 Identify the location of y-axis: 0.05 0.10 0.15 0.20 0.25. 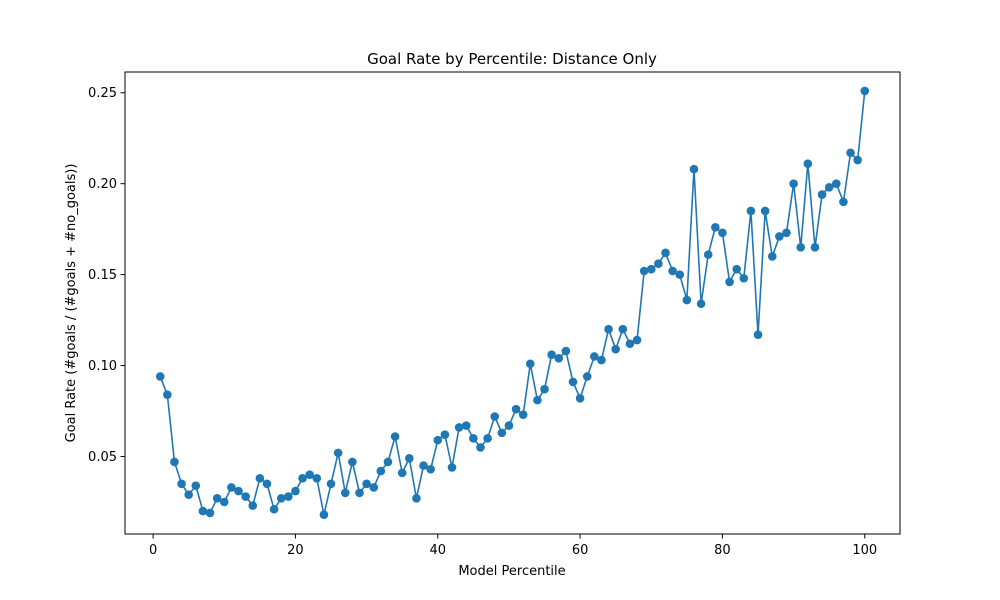
(106, 275).